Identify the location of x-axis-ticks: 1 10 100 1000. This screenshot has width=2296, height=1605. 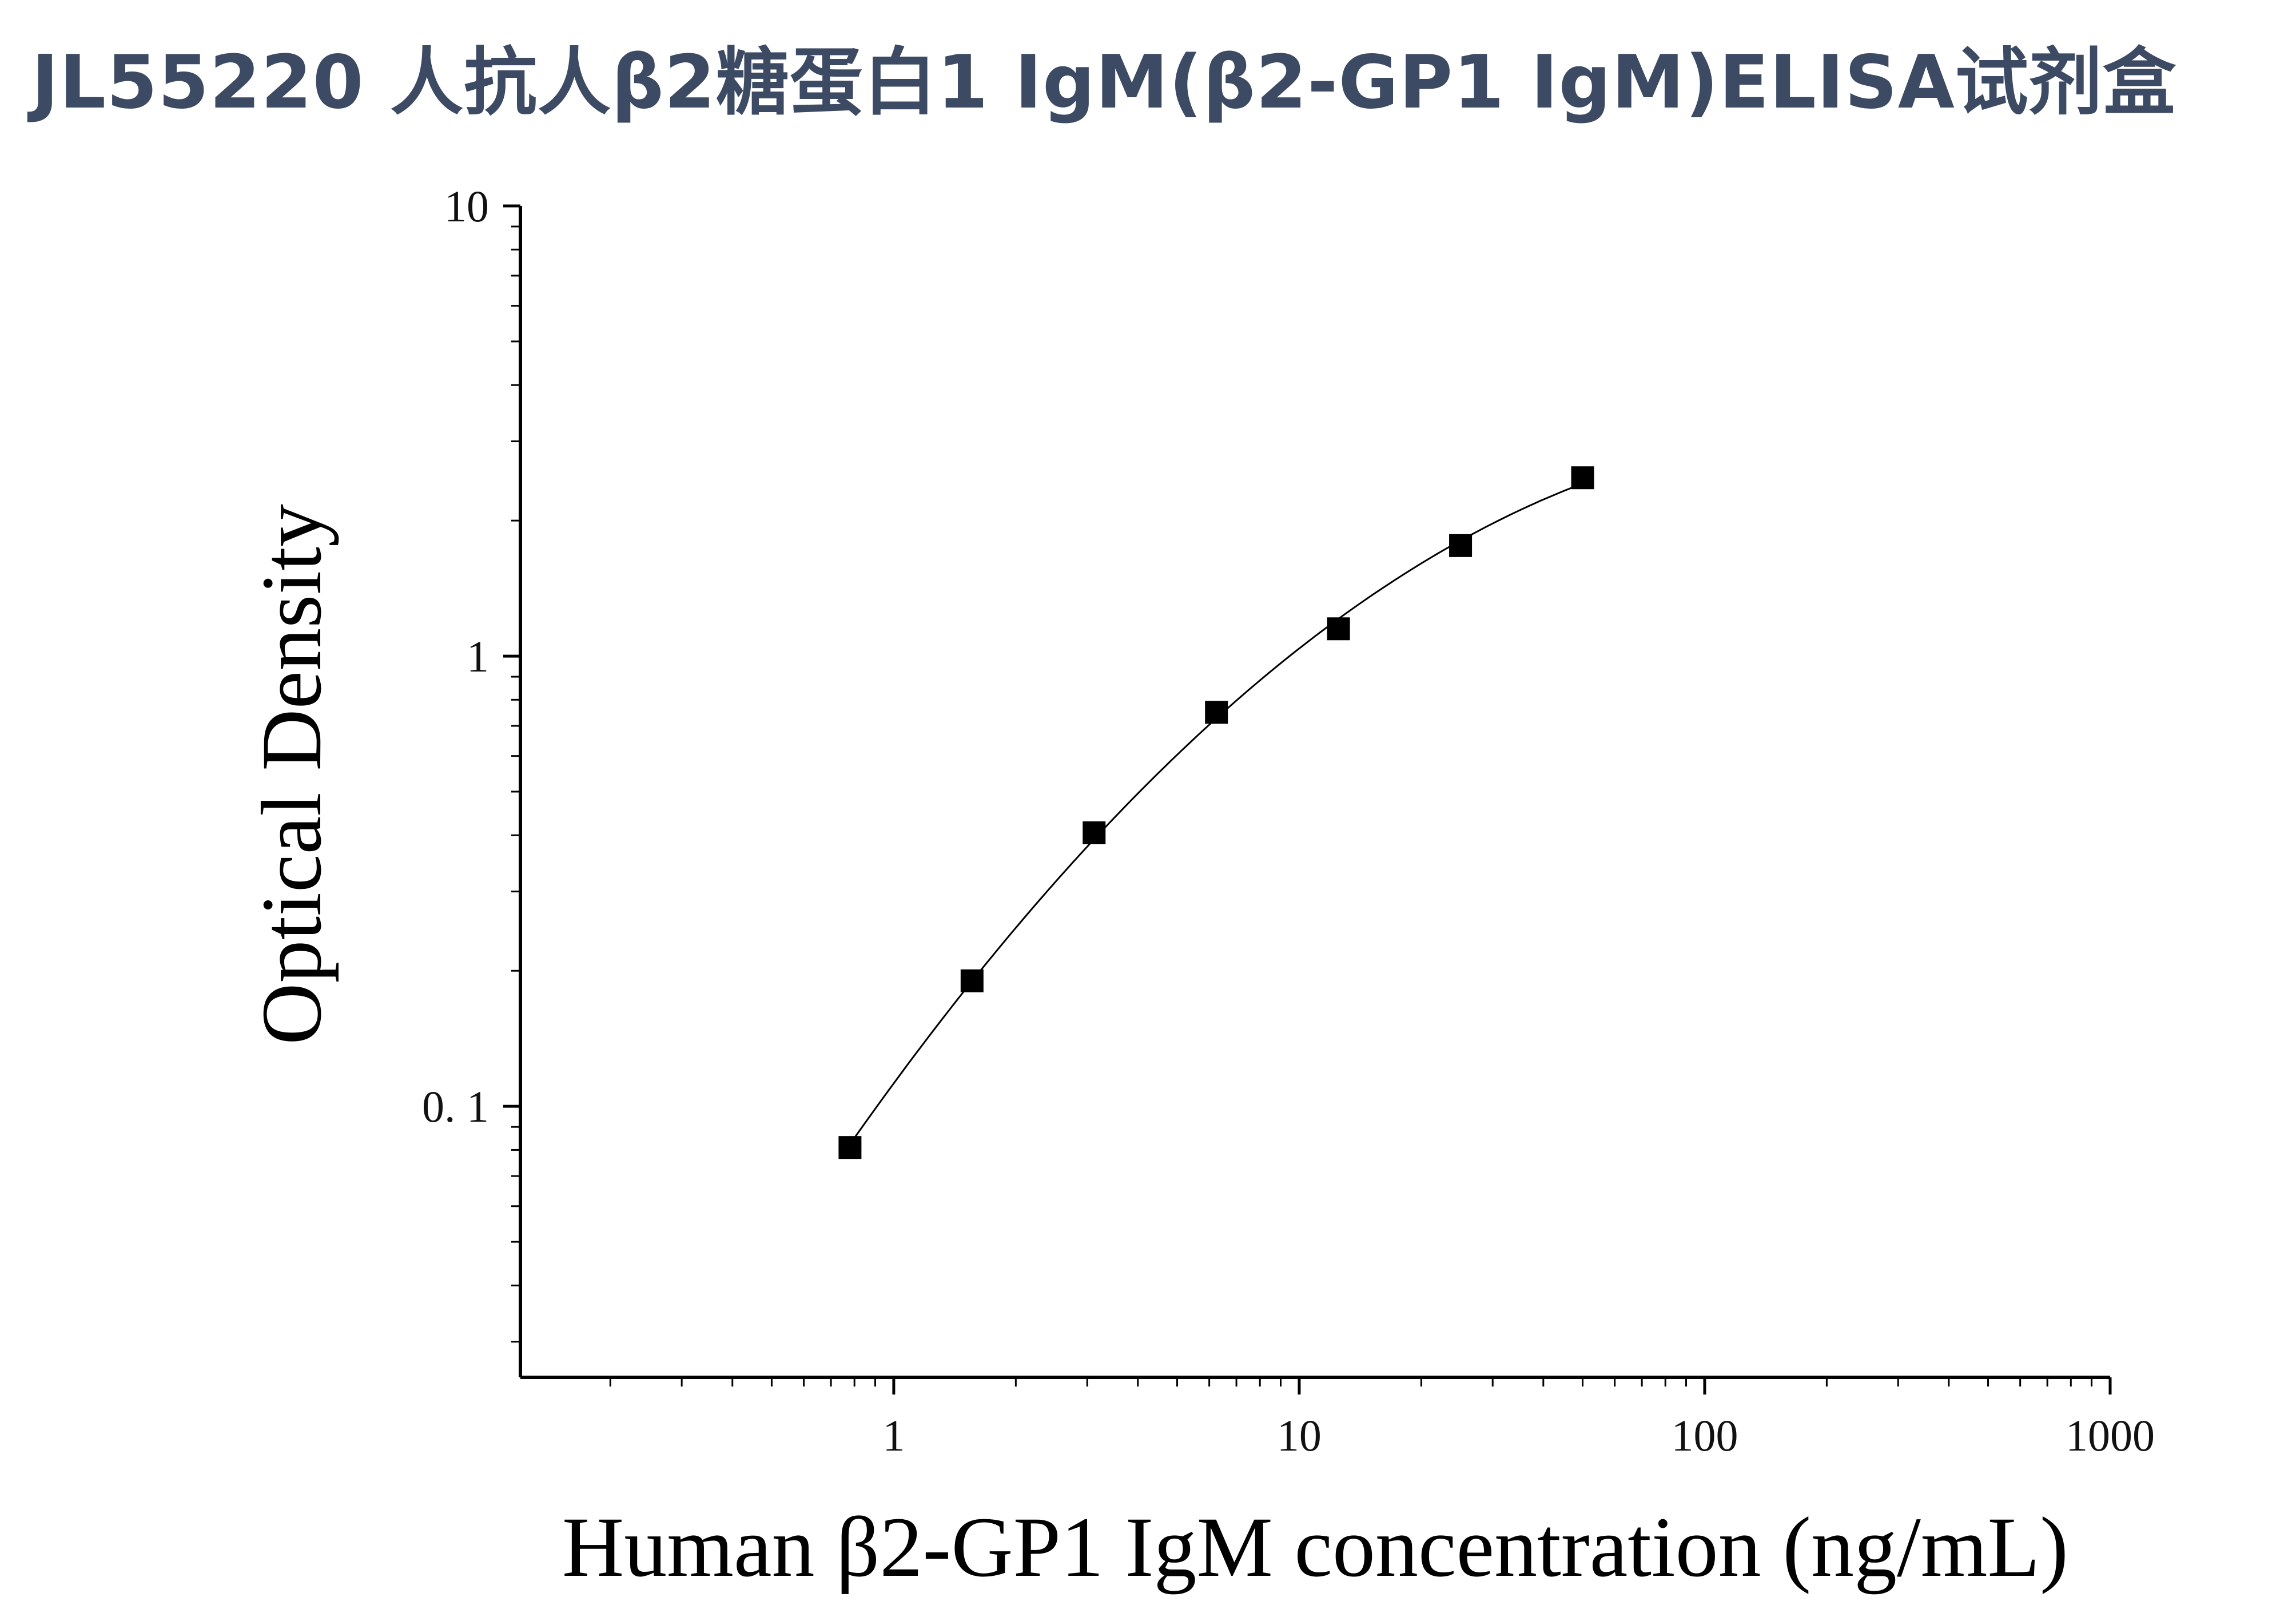
(1382, 1418).